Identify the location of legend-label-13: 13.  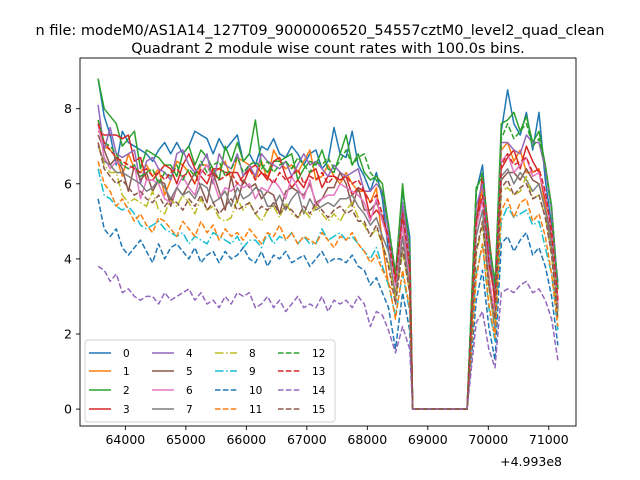
(318, 372).